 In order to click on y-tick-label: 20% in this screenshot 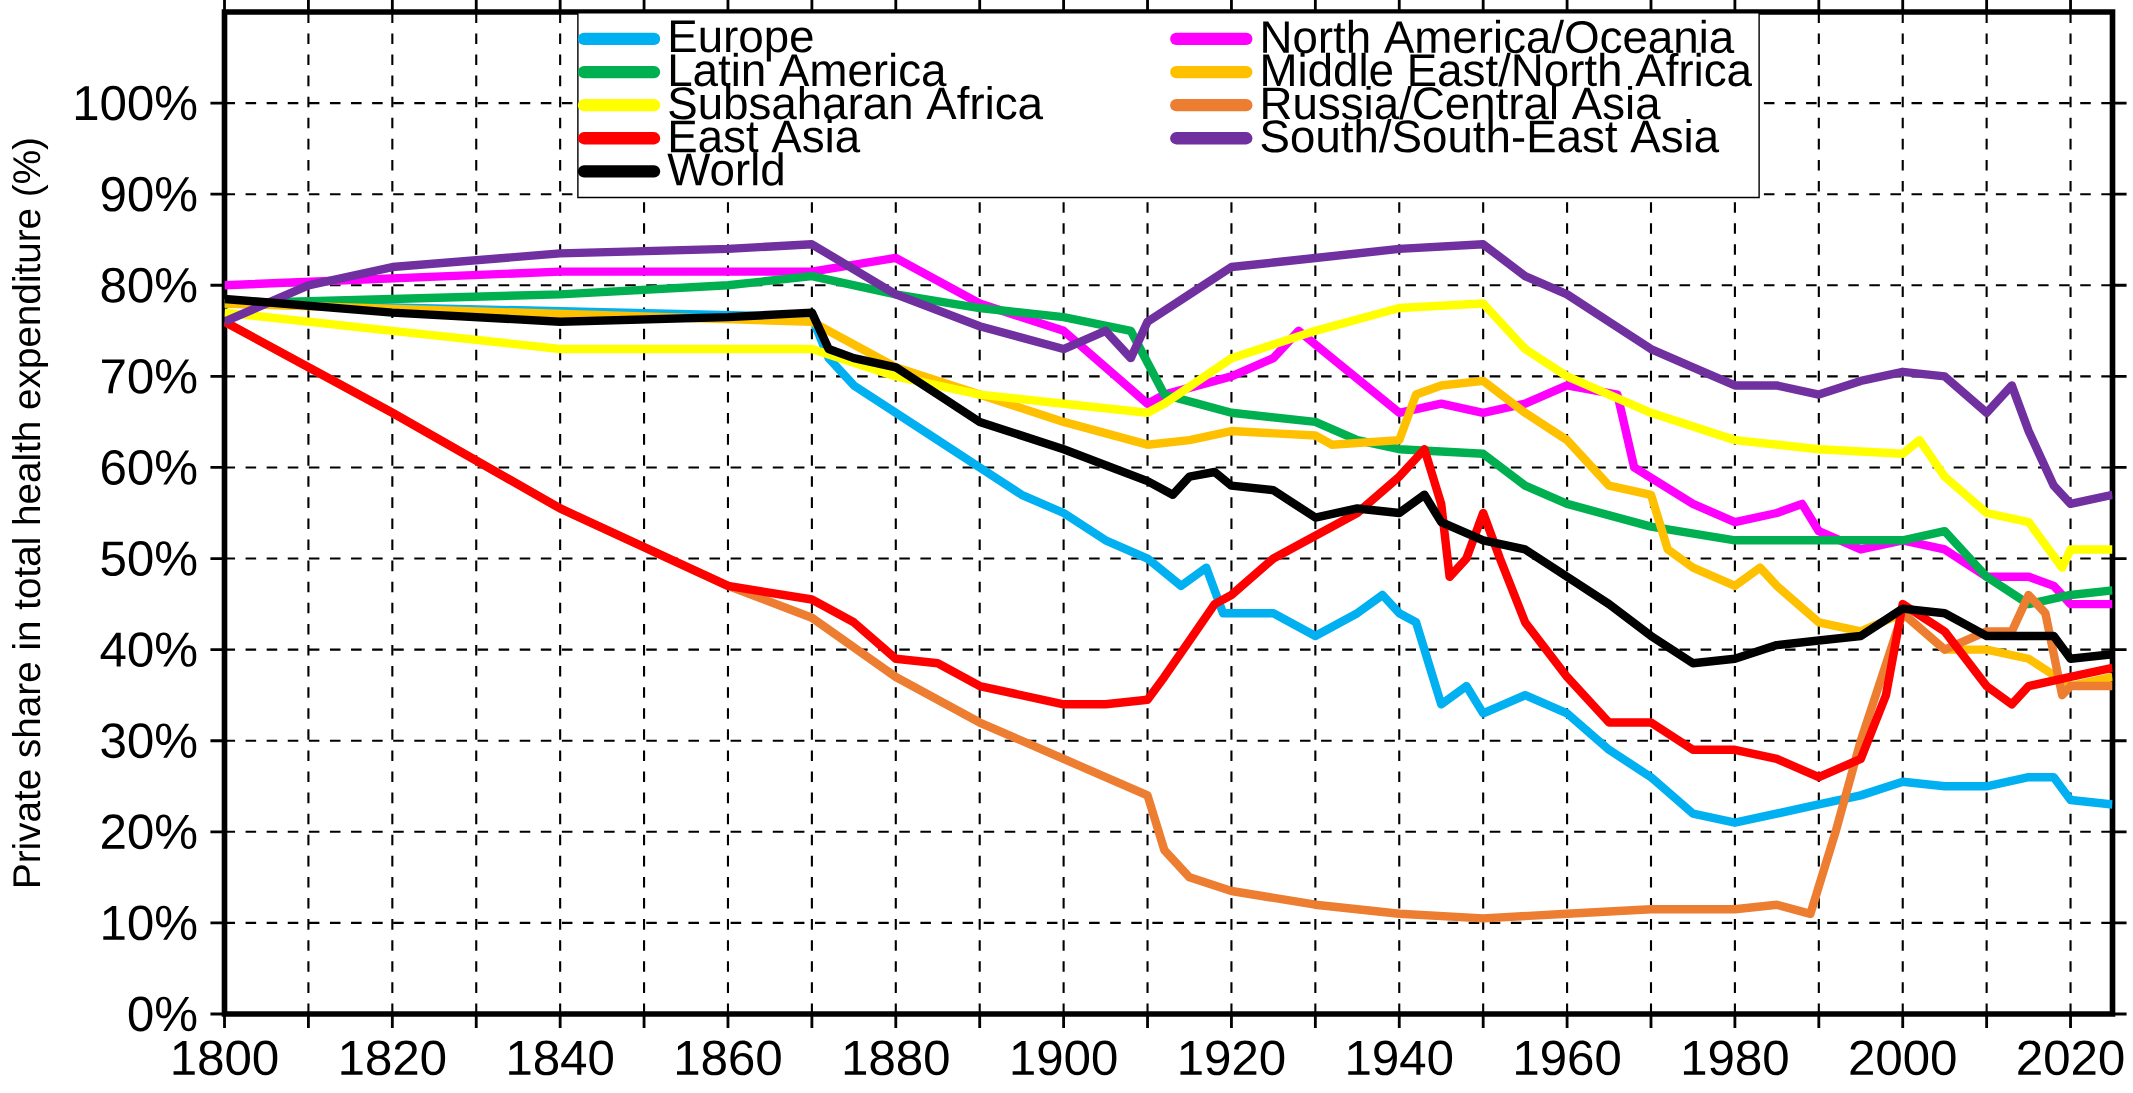, I will do `click(149, 832)`.